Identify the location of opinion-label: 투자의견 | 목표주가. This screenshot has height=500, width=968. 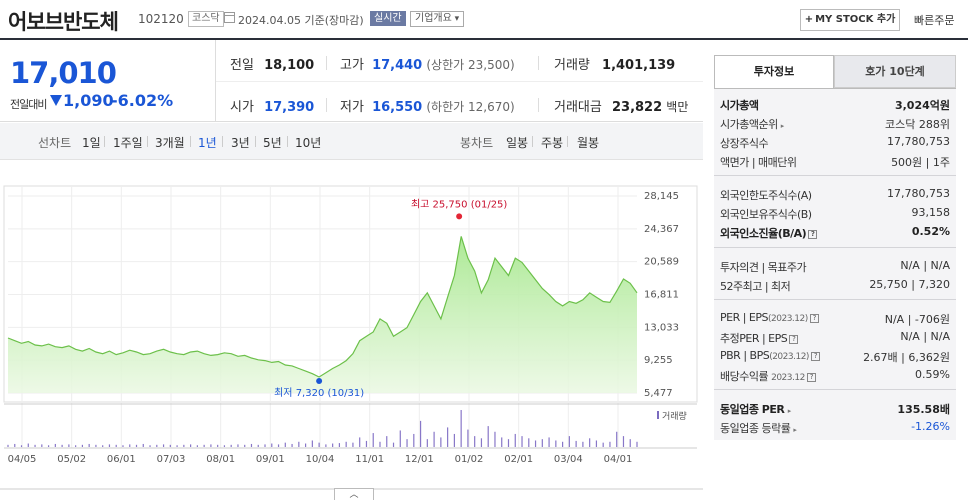
(763, 267).